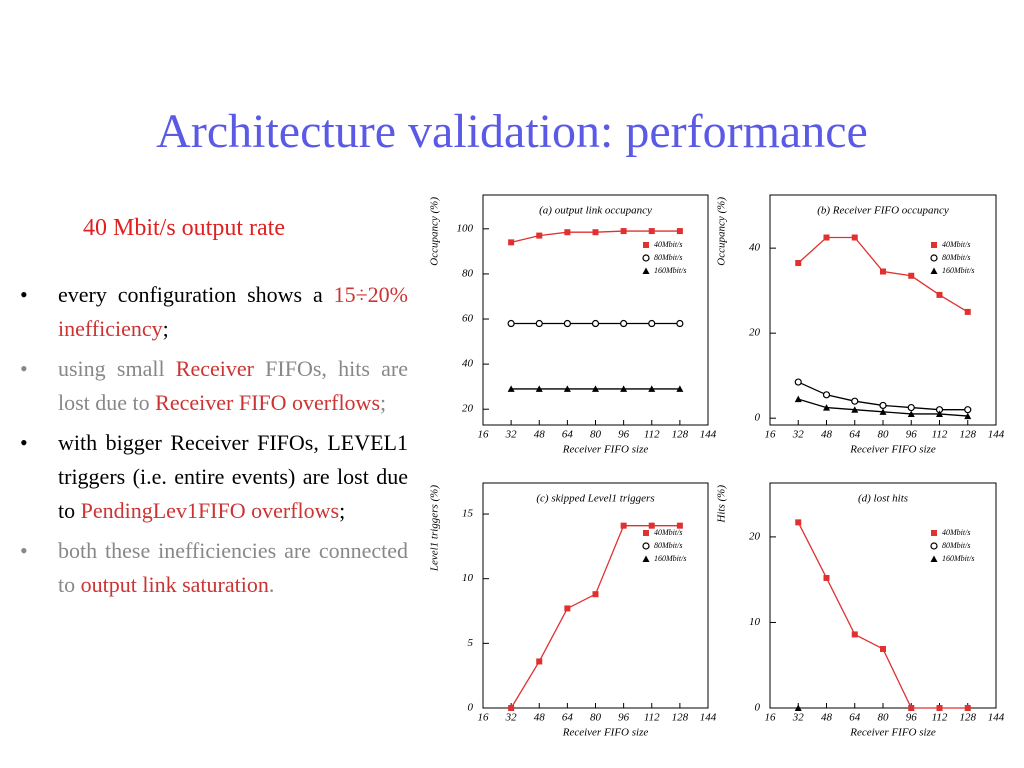  Describe the element at coordinates (882, 615) in the screenshot. I see `series-line` at that location.